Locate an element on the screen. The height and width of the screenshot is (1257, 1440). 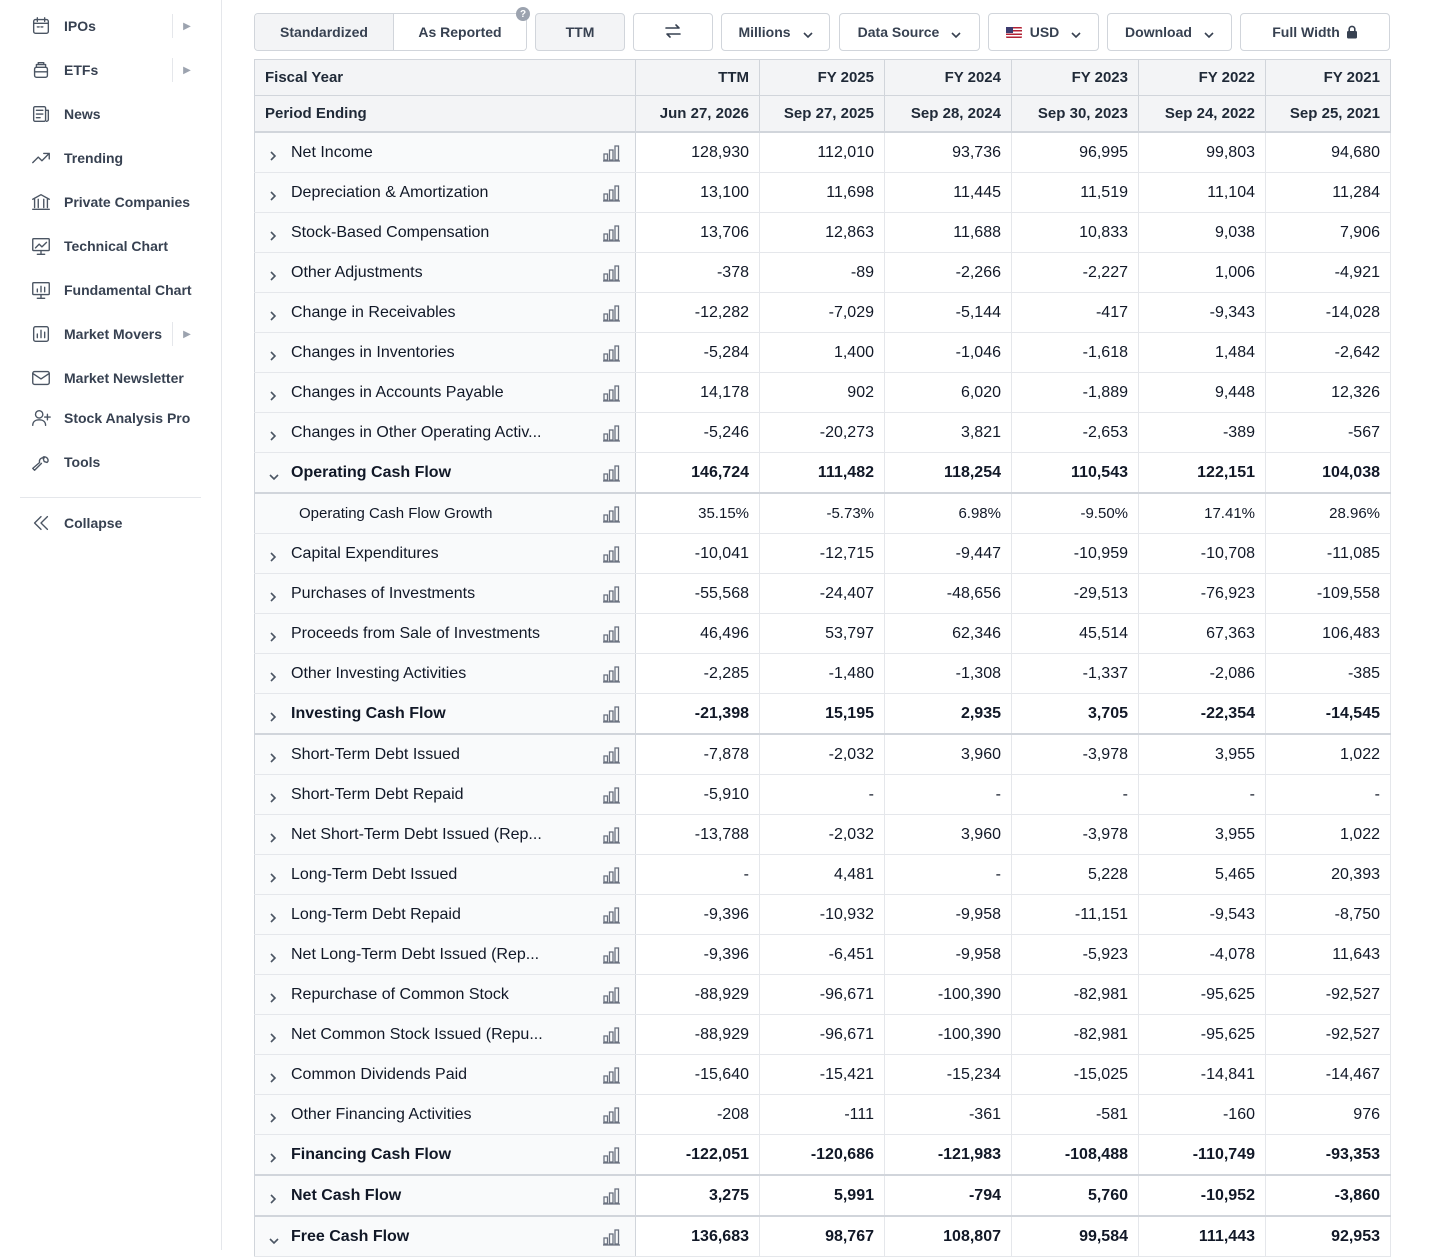
column-header: FY 2023 is located at coordinates (1075, 77).